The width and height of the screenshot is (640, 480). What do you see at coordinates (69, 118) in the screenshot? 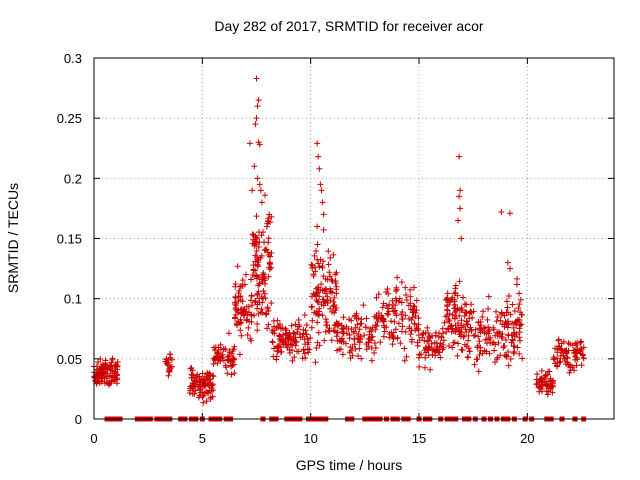
I see `y-tick-label: 0.25` at bounding box center [69, 118].